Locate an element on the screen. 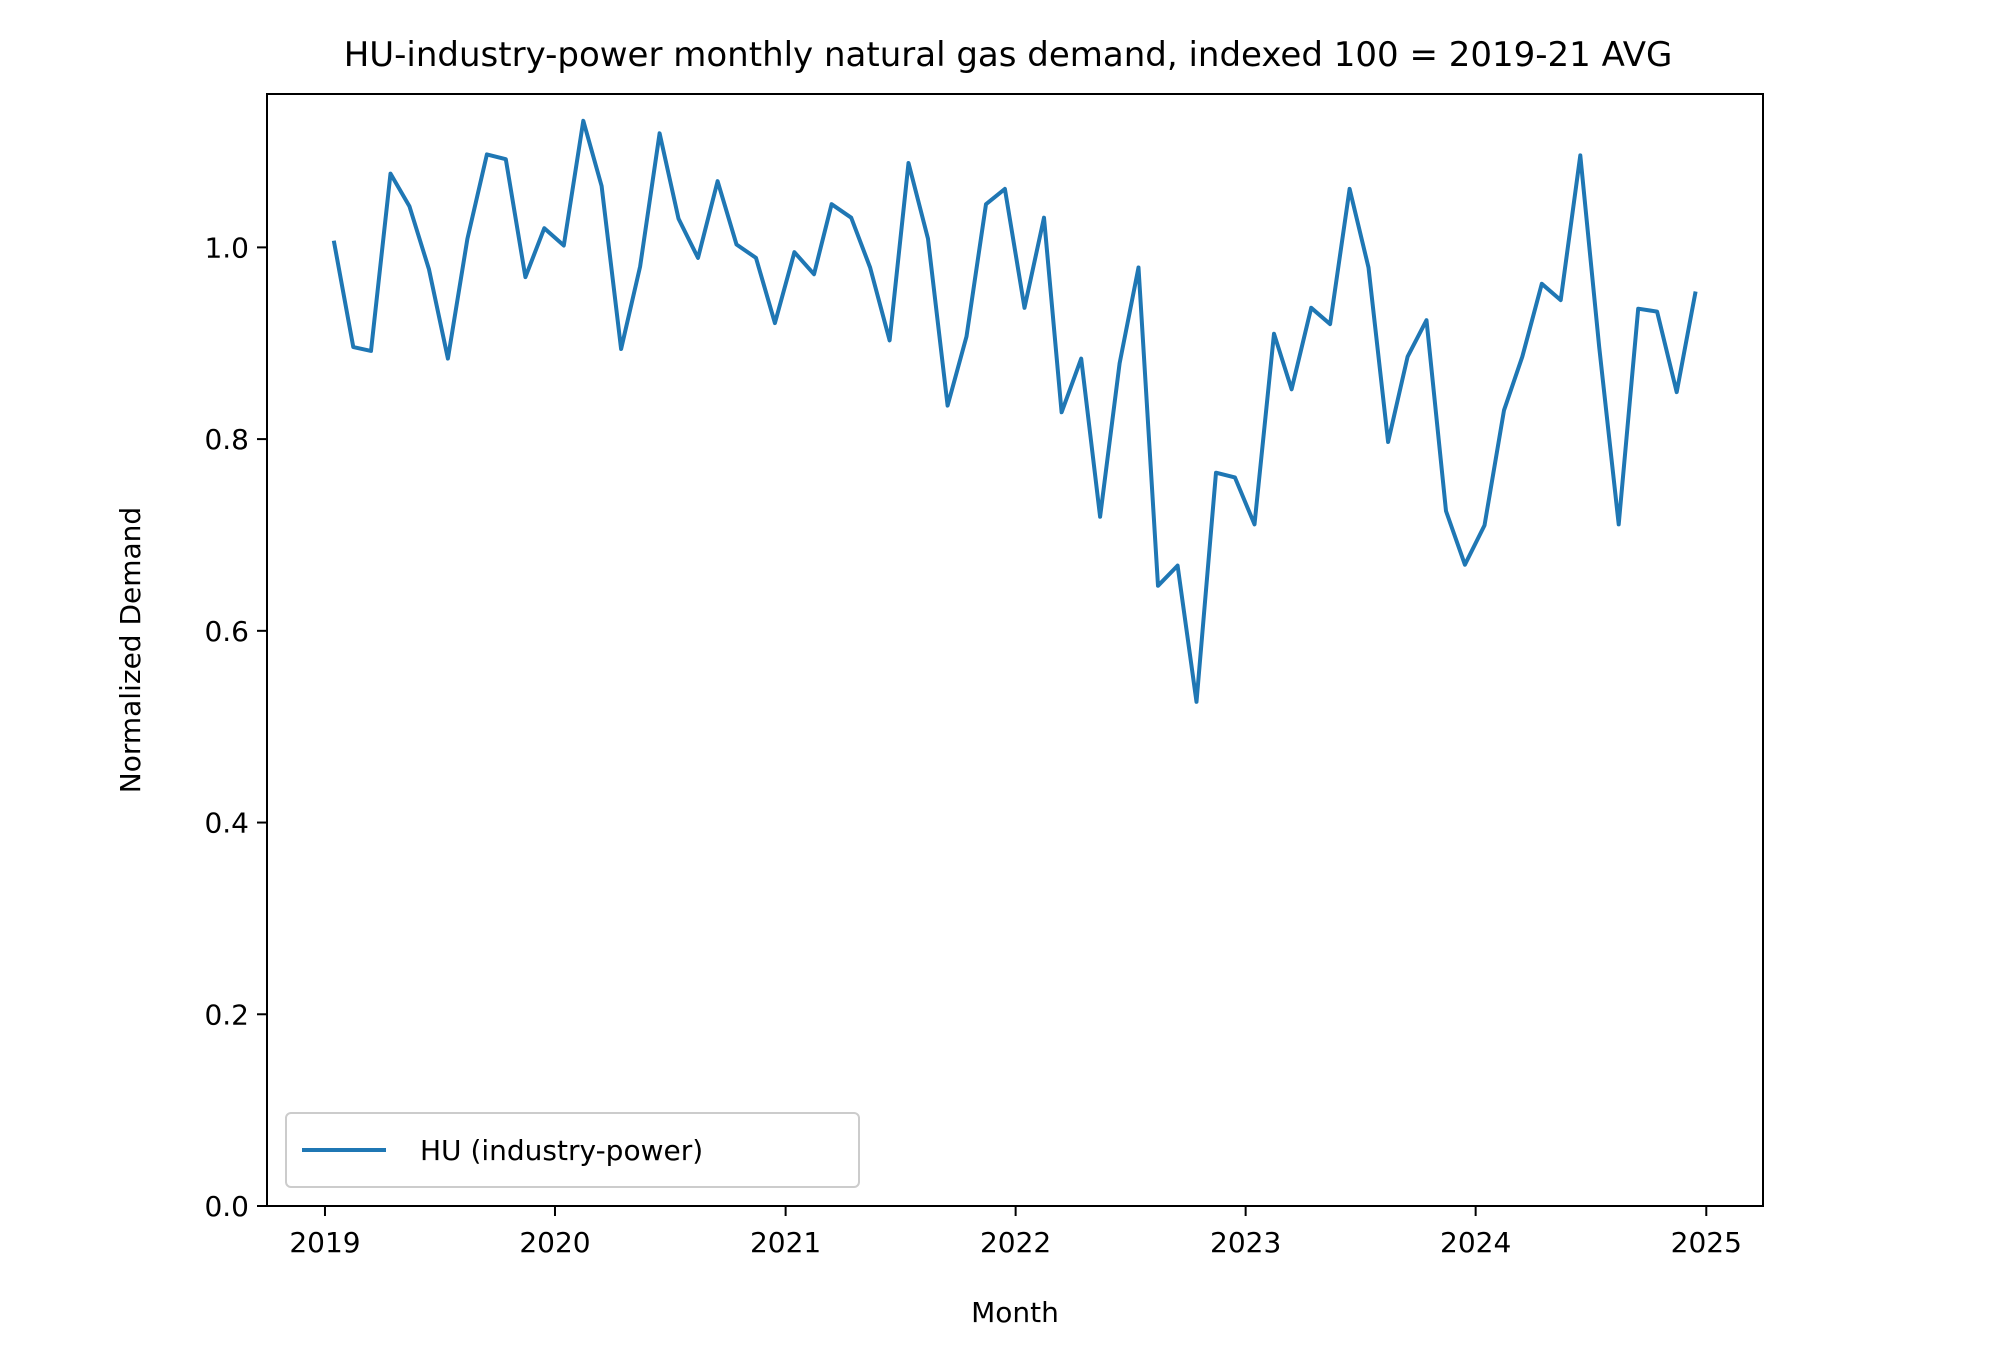 This screenshot has height=1357, width=2015. y-tick-label: 0.8 is located at coordinates (226, 439).